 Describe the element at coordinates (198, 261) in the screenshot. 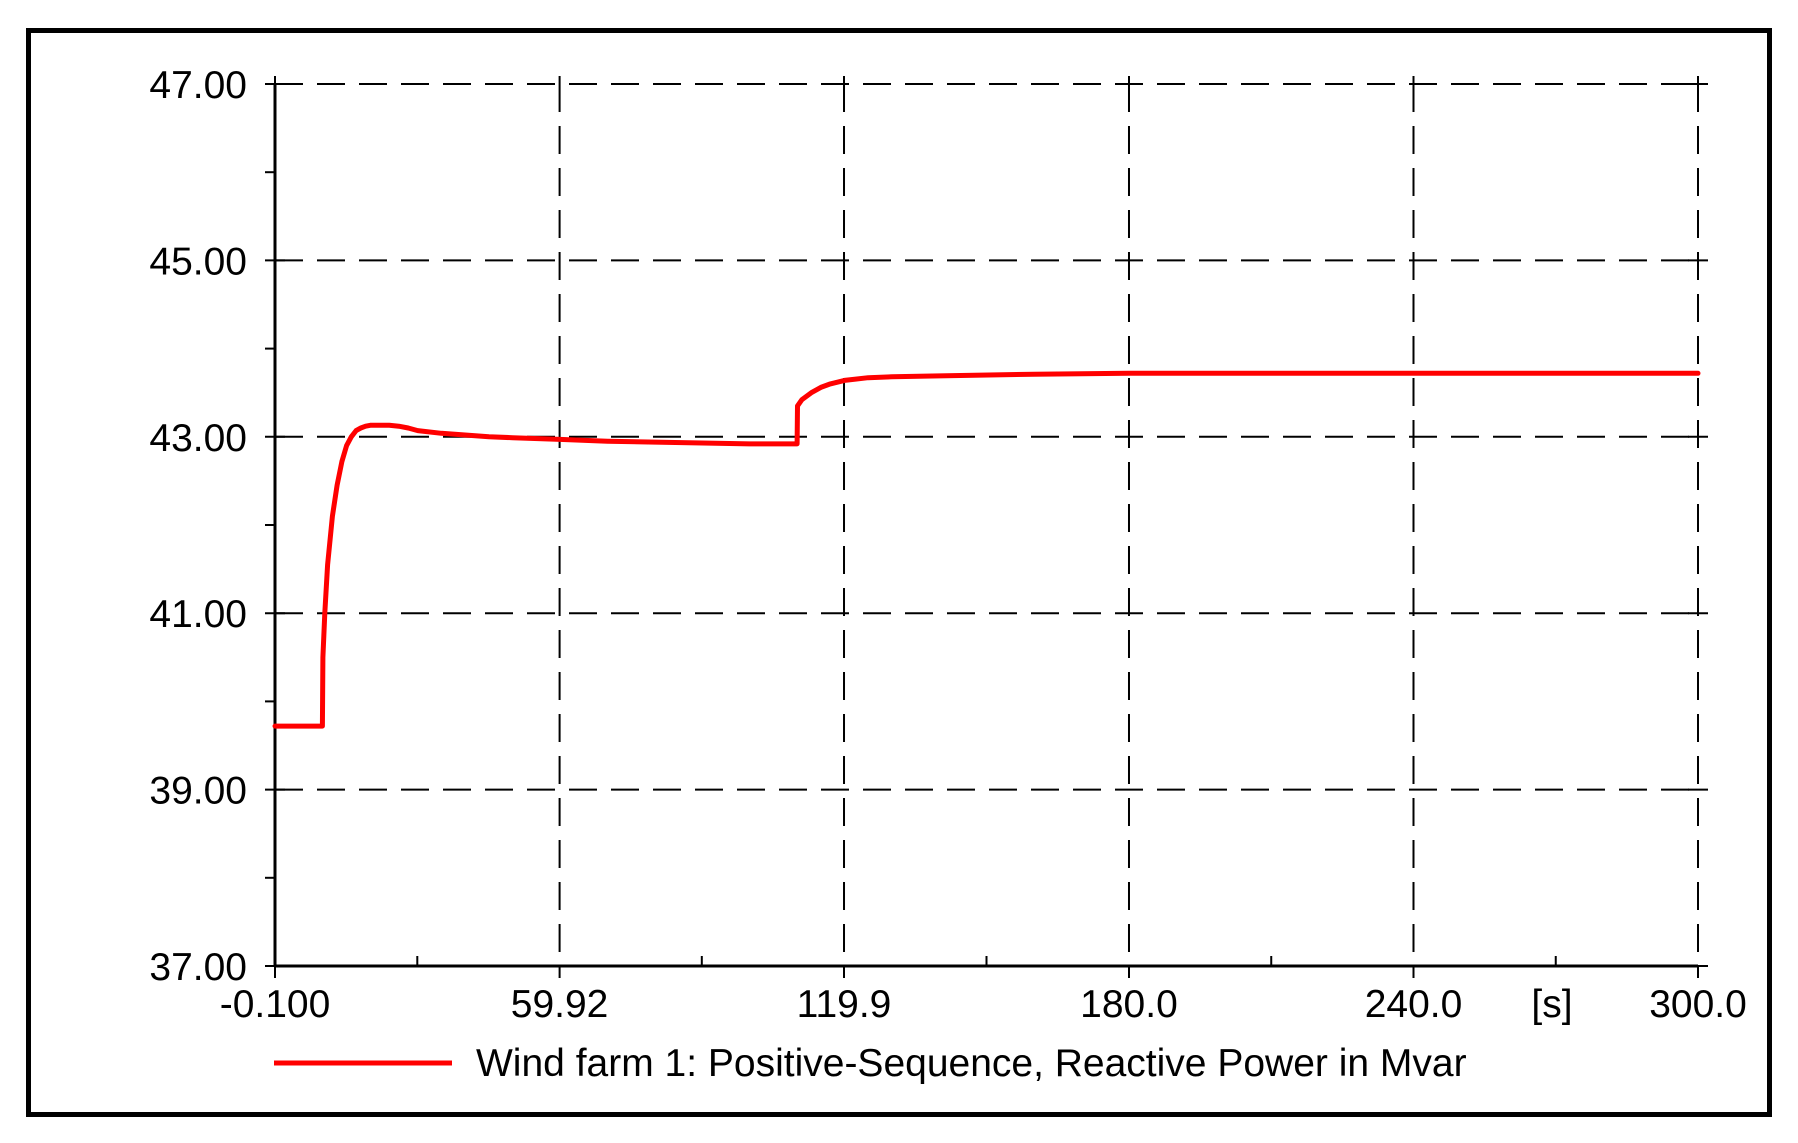

I see `y-tick-label: 45.00` at that location.